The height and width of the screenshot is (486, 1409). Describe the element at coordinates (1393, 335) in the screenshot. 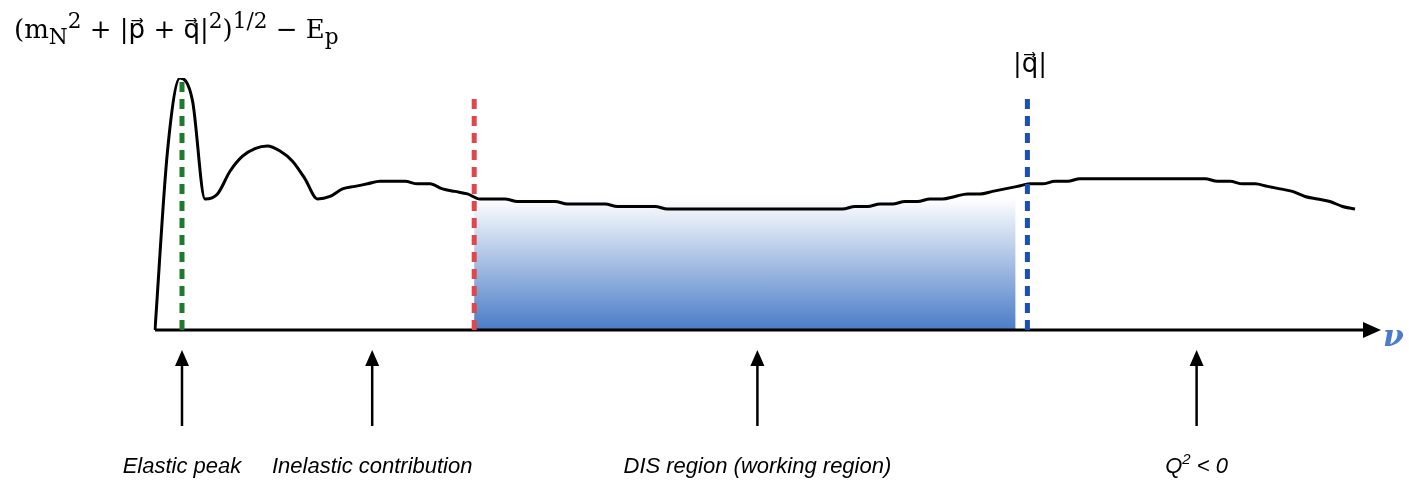

I see `x-axis-title: ν` at that location.